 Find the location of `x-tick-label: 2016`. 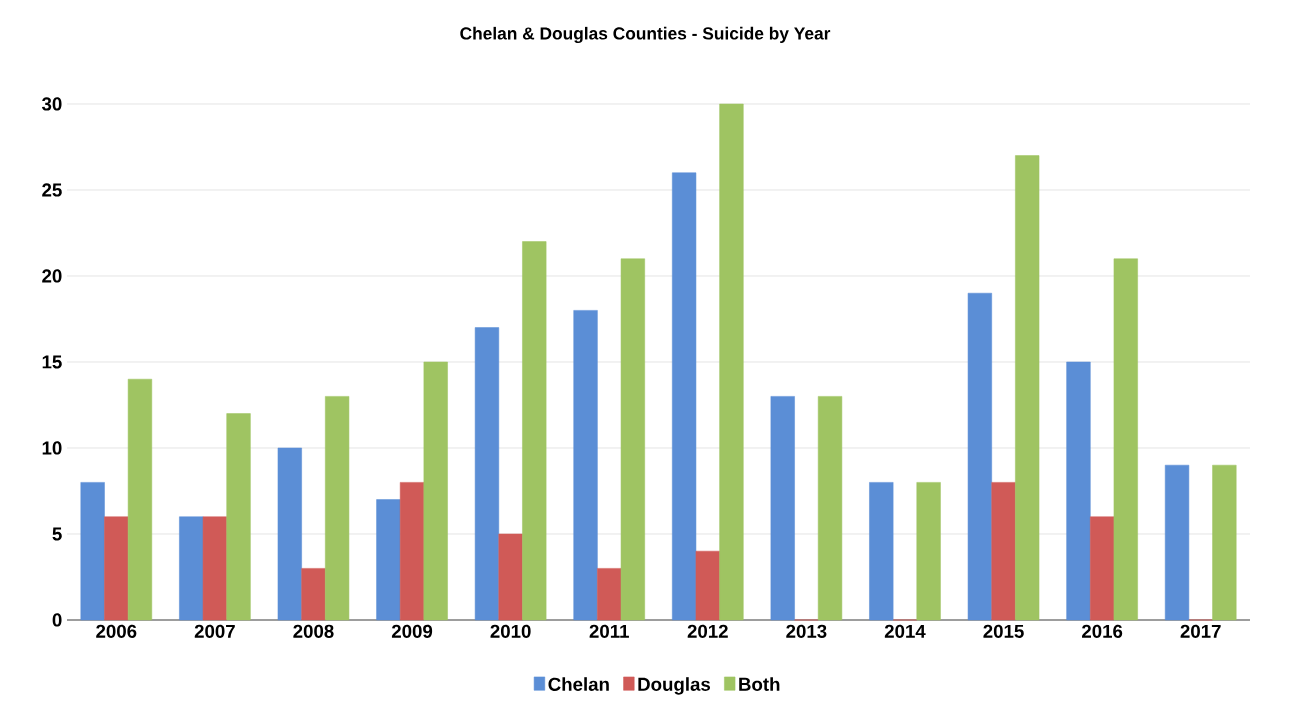

x-tick-label: 2016 is located at coordinates (1102, 631).